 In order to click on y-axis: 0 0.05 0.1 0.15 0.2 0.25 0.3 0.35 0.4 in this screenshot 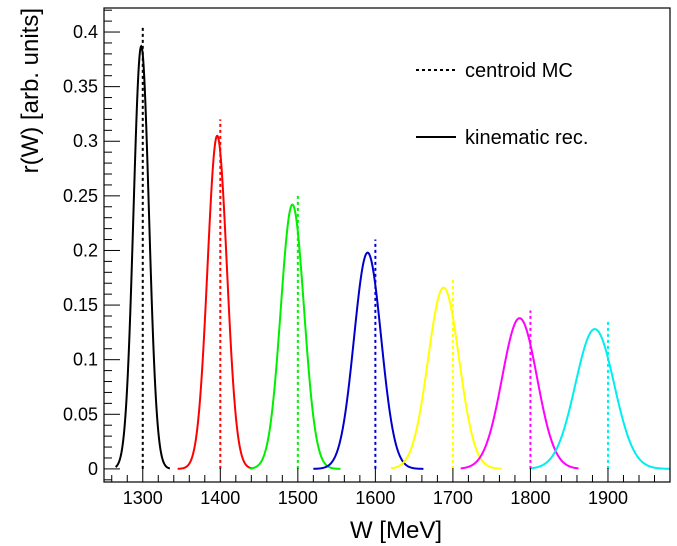, I will do `click(91, 245)`.